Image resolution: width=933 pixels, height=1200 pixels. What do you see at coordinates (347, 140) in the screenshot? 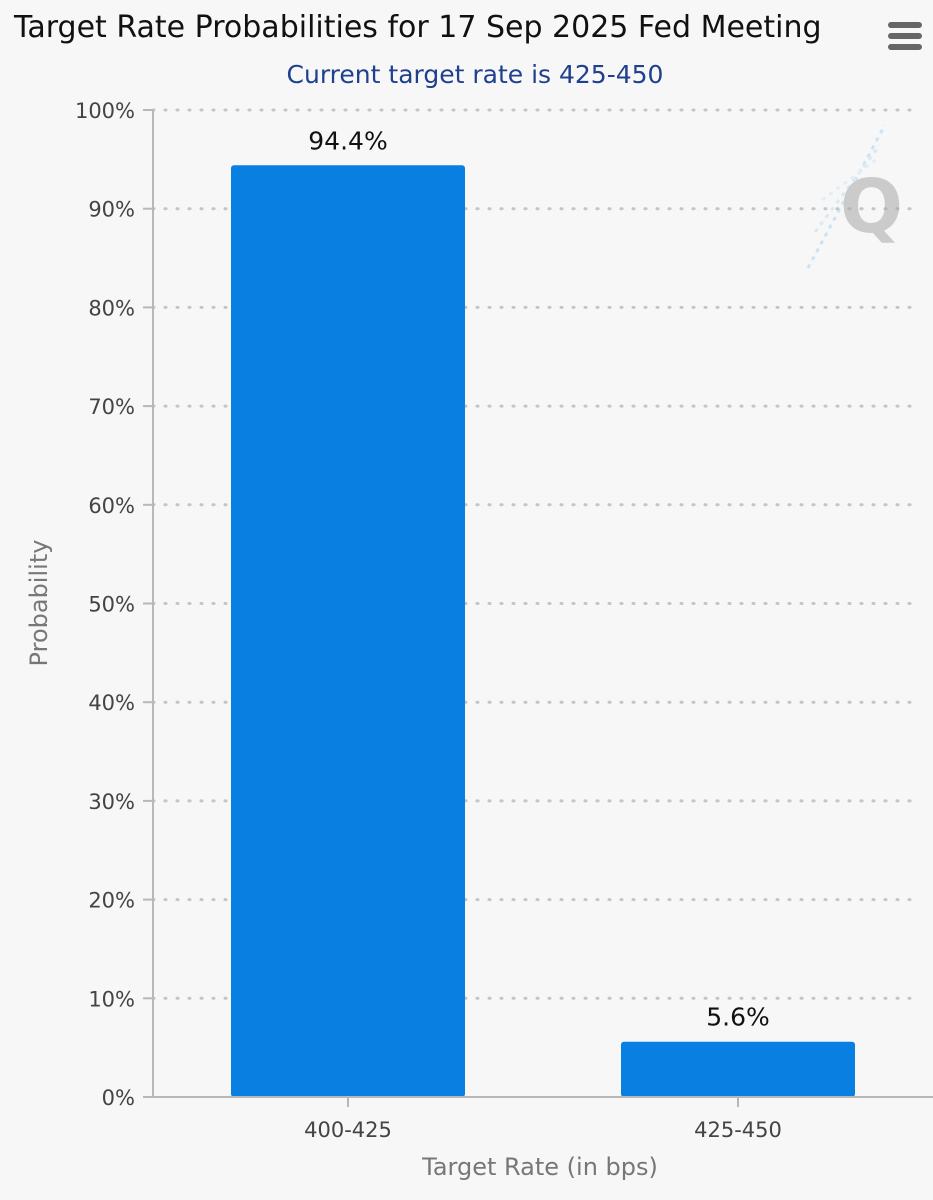
I see `data-label: 94.4%` at bounding box center [347, 140].